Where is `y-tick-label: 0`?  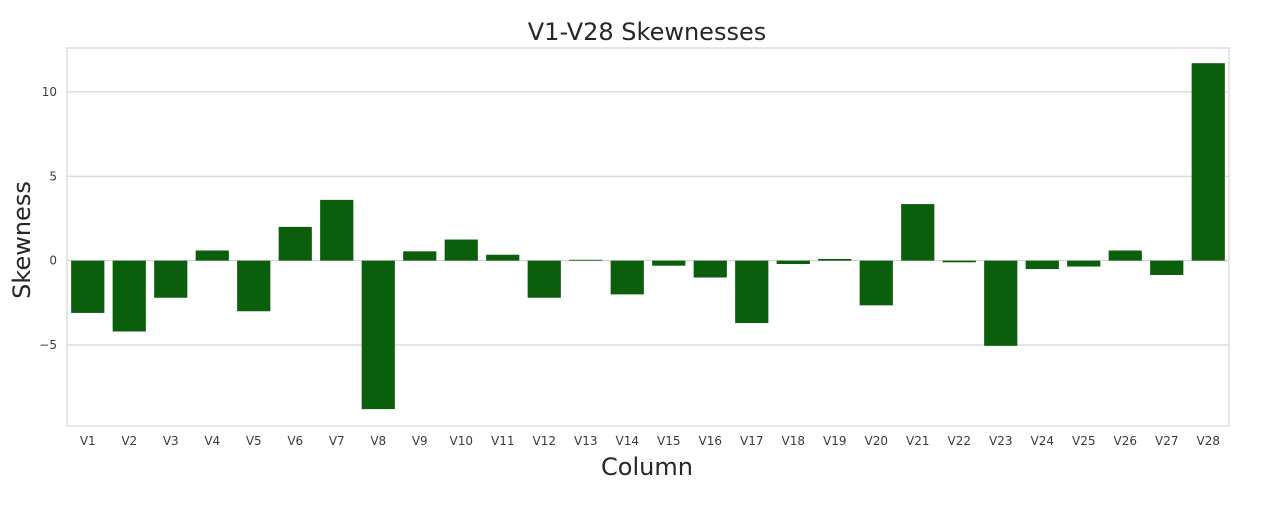
y-tick-label: 0 is located at coordinates (53, 261).